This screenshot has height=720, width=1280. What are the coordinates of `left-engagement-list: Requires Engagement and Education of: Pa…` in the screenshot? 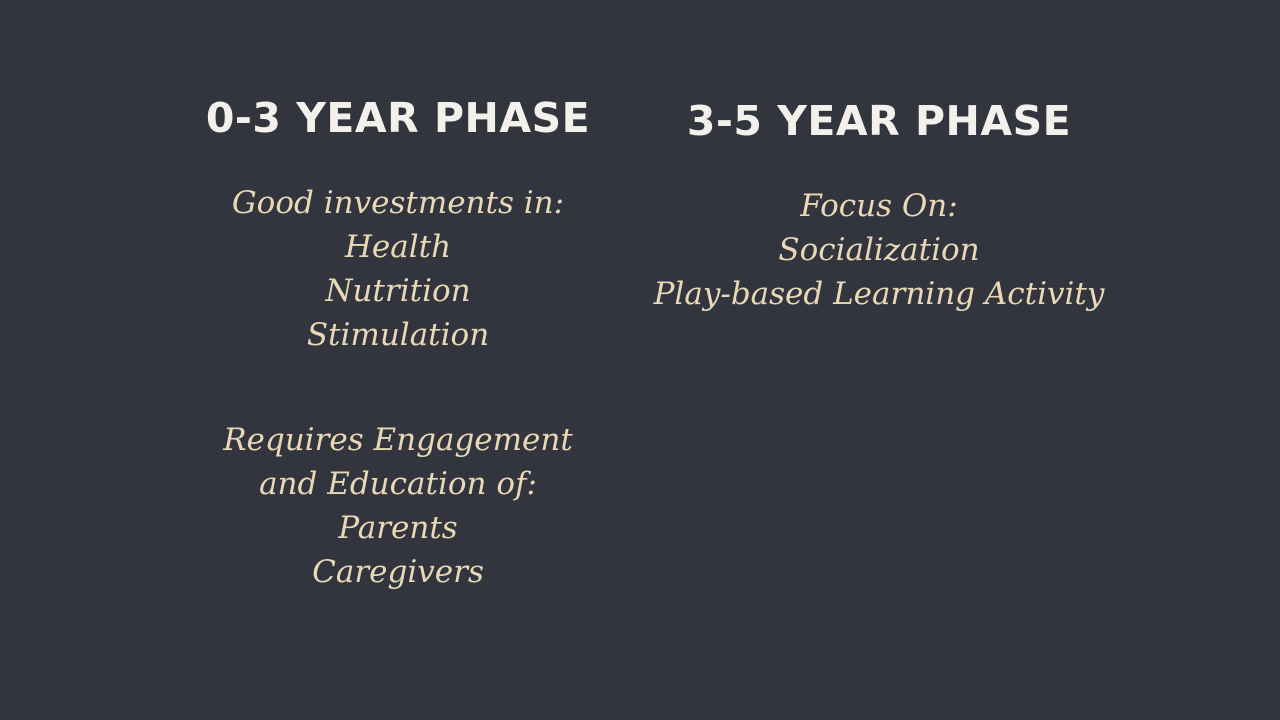 It's located at (398, 506).